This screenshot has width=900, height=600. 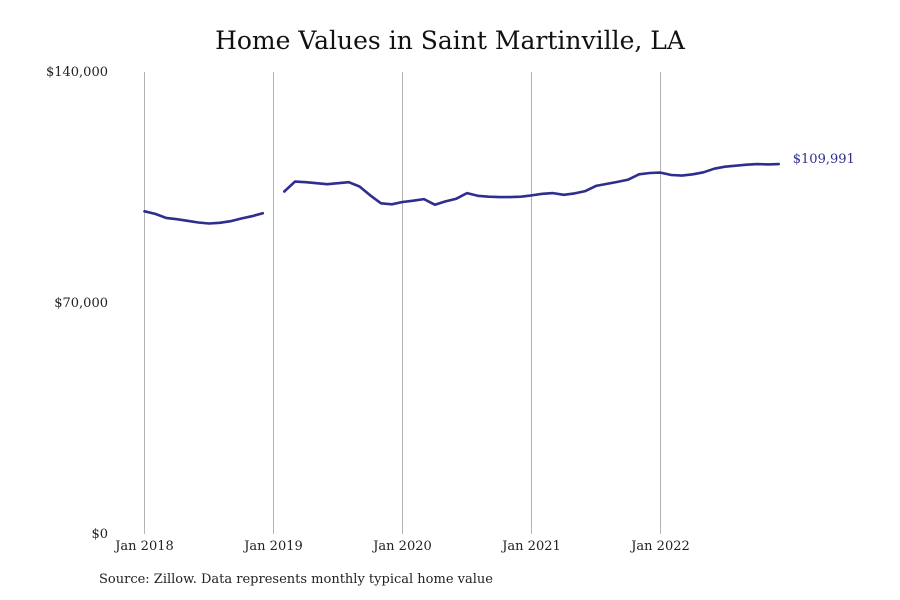 What do you see at coordinates (81, 303) in the screenshot?
I see `y-tick-label: $70,000` at bounding box center [81, 303].